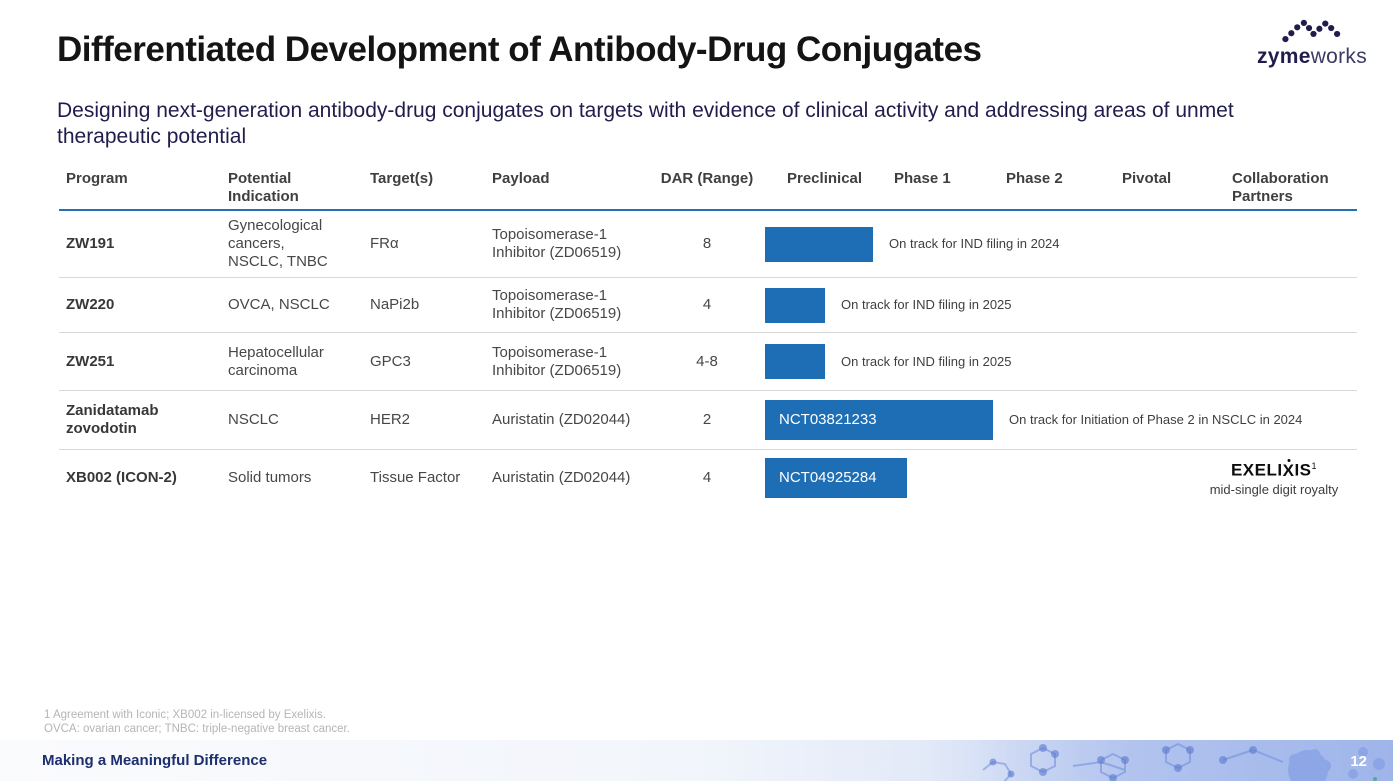  What do you see at coordinates (1358, 761) in the screenshot?
I see `page-number: 12` at bounding box center [1358, 761].